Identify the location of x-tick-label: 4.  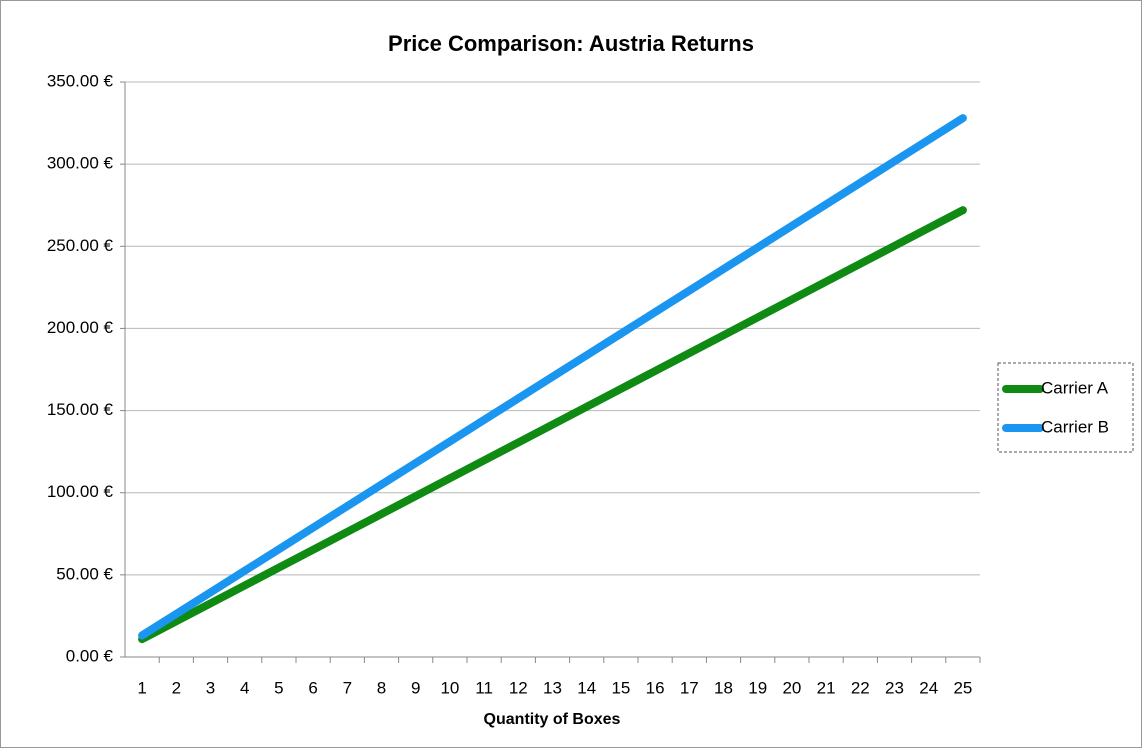
(244, 687).